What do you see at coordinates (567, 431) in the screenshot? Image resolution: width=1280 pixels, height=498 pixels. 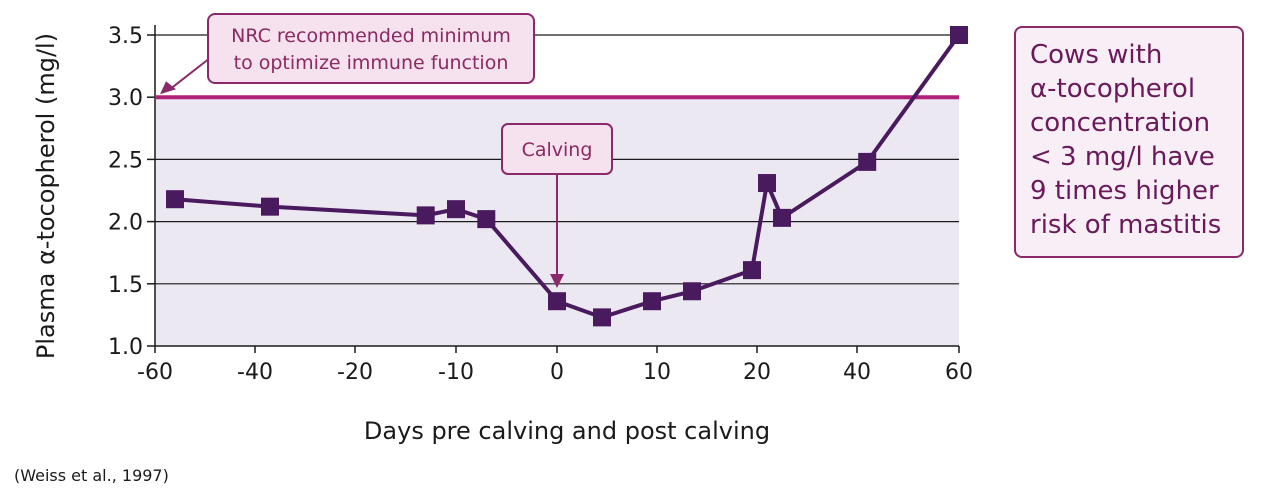 I see `x-axis-title: Days pre calving and post calving` at bounding box center [567, 431].